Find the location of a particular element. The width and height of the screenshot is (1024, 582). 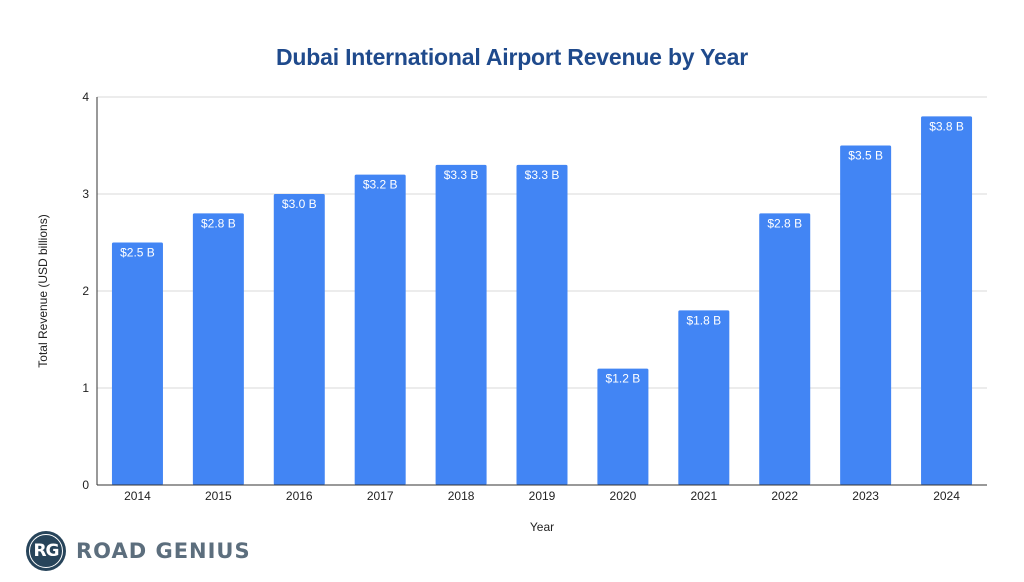

logo-badge-icon: RG is located at coordinates (46, 551).